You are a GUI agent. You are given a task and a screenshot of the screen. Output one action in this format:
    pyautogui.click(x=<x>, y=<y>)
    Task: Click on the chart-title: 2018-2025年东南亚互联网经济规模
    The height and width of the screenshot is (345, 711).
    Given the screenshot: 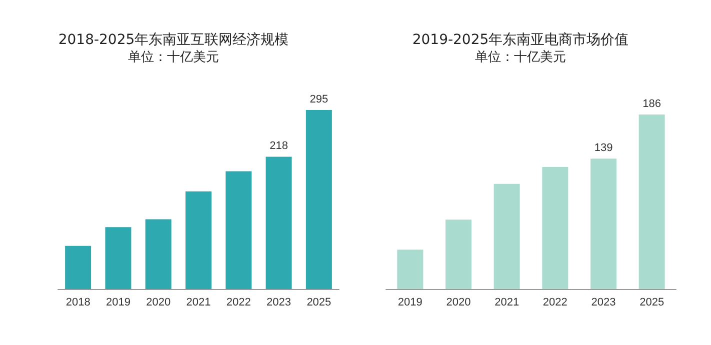 What is the action you would take?
    pyautogui.click(x=173, y=40)
    